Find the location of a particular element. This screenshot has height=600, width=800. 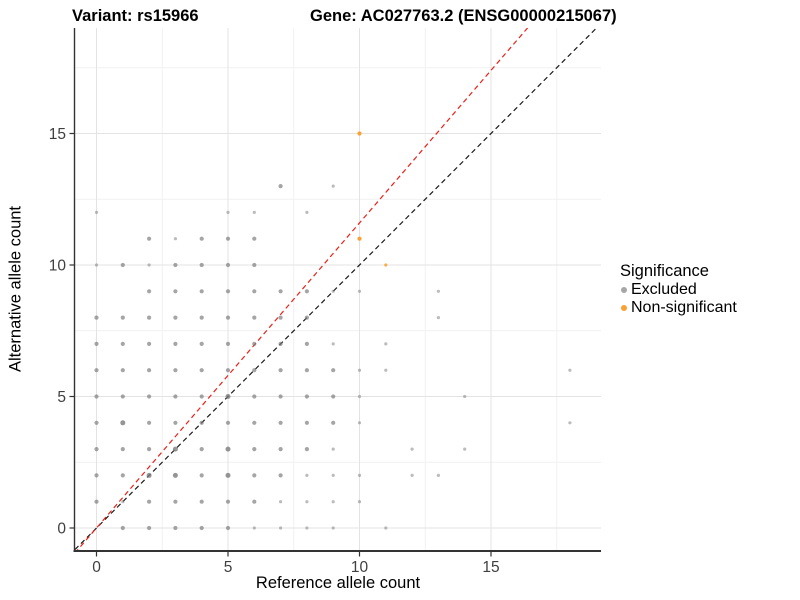

legend-item-excluded: Excluded is located at coordinates (676, 290).